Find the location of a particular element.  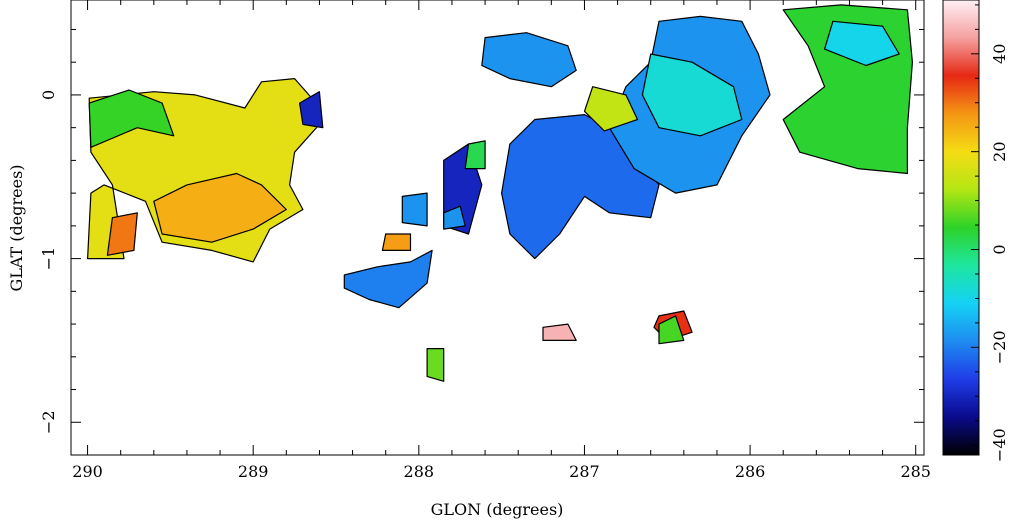

colorbar-tick-label: 20 is located at coordinates (999, 151).